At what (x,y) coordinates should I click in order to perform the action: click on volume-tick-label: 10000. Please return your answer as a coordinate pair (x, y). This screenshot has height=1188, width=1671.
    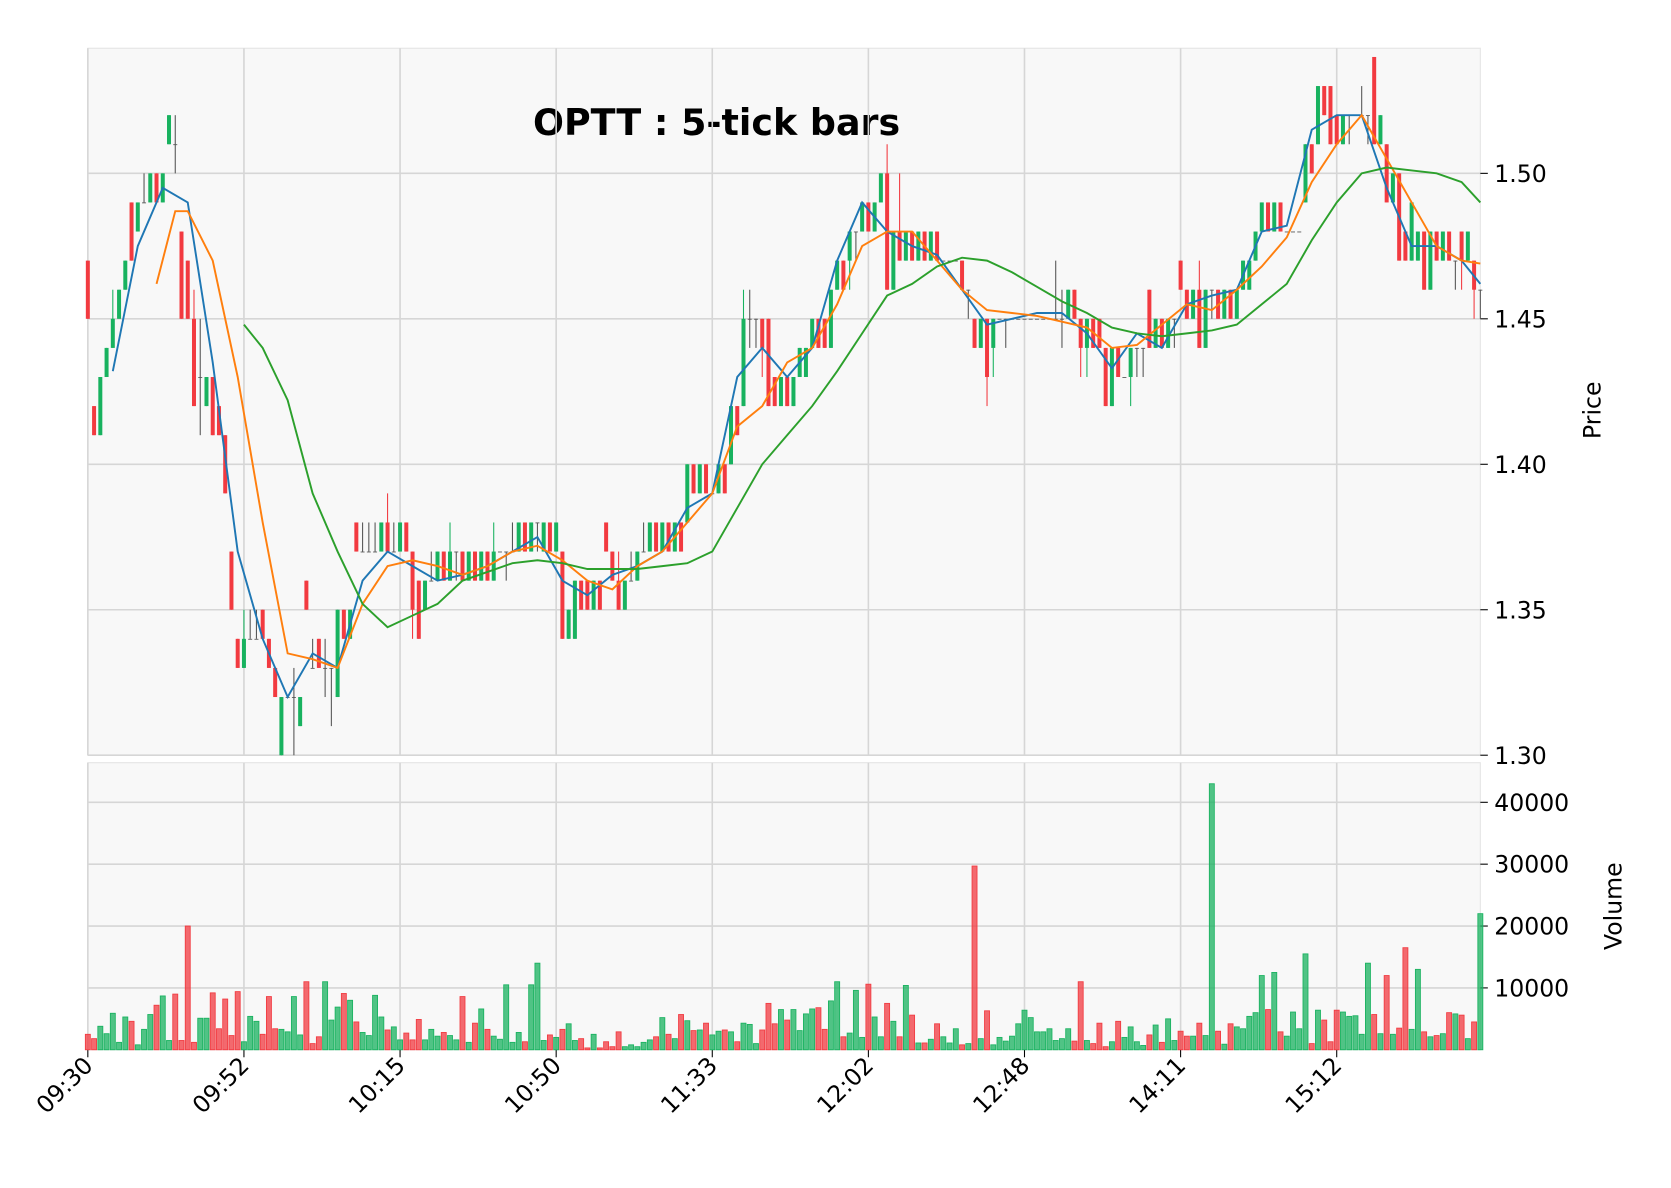
    Looking at the image, I should click on (1531, 988).